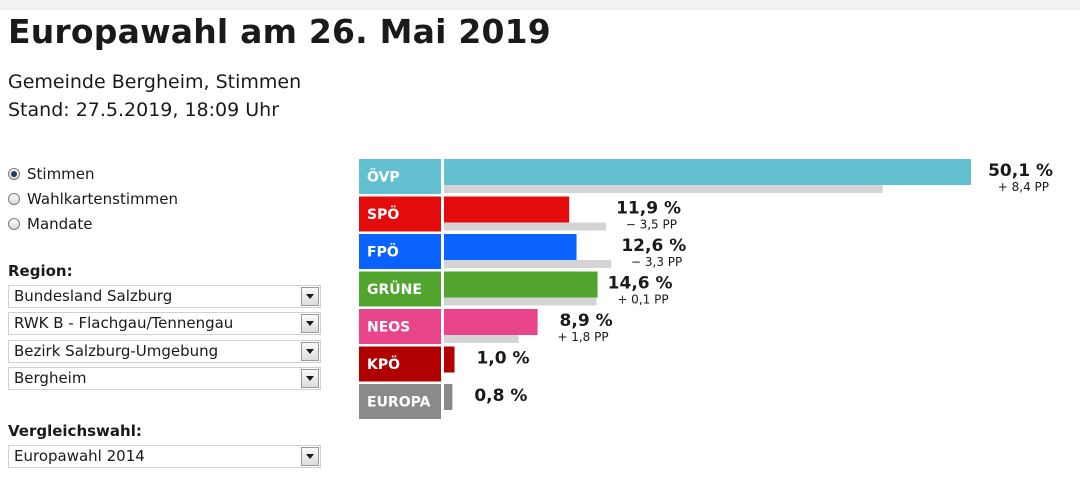  Describe the element at coordinates (383, 214) in the screenshot. I see `party-label: SPÖ` at that location.